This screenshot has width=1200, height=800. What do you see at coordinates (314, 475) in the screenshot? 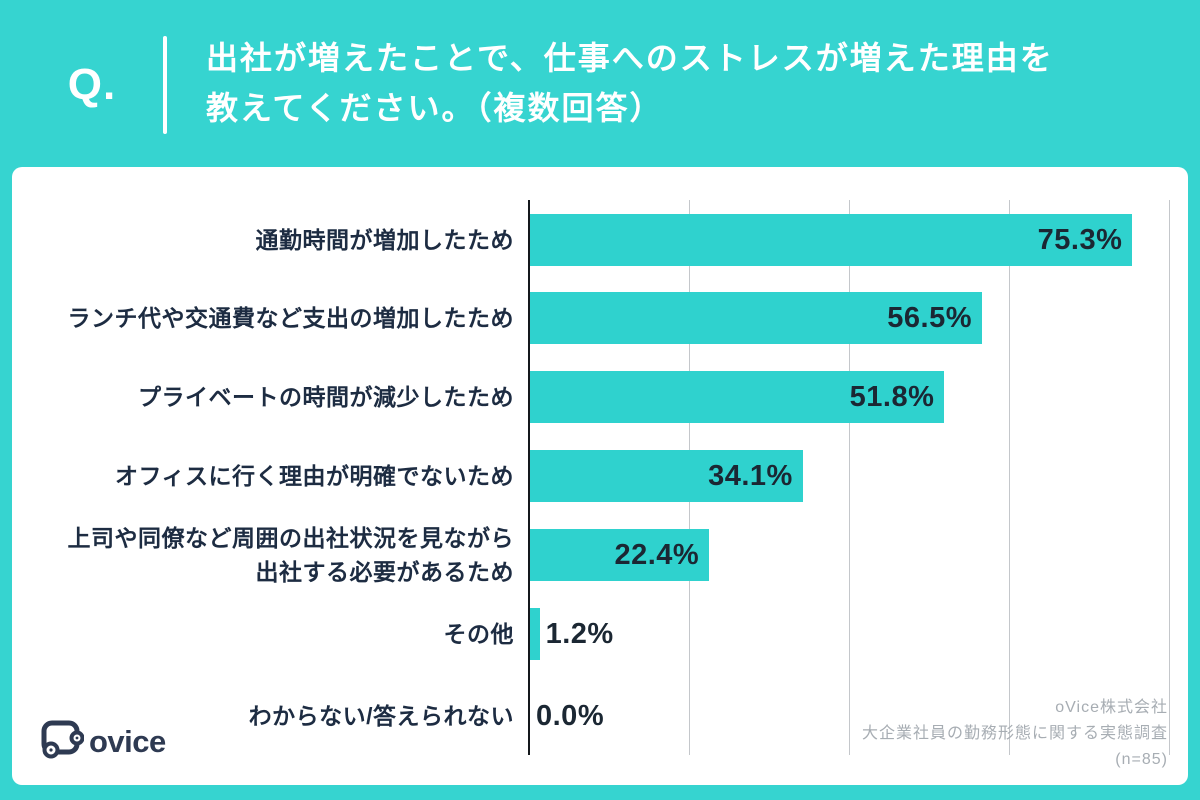
I see `bar-row-label: オフィスに行く理由が明確でないため` at bounding box center [314, 475].